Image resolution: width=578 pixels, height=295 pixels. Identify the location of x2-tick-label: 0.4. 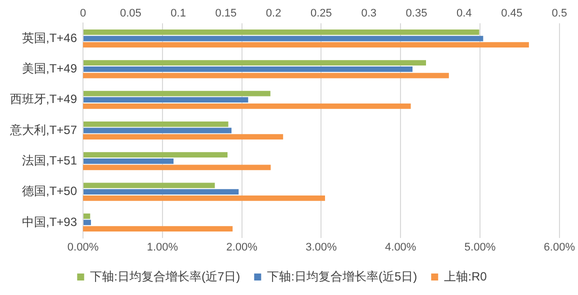
(464, 14).